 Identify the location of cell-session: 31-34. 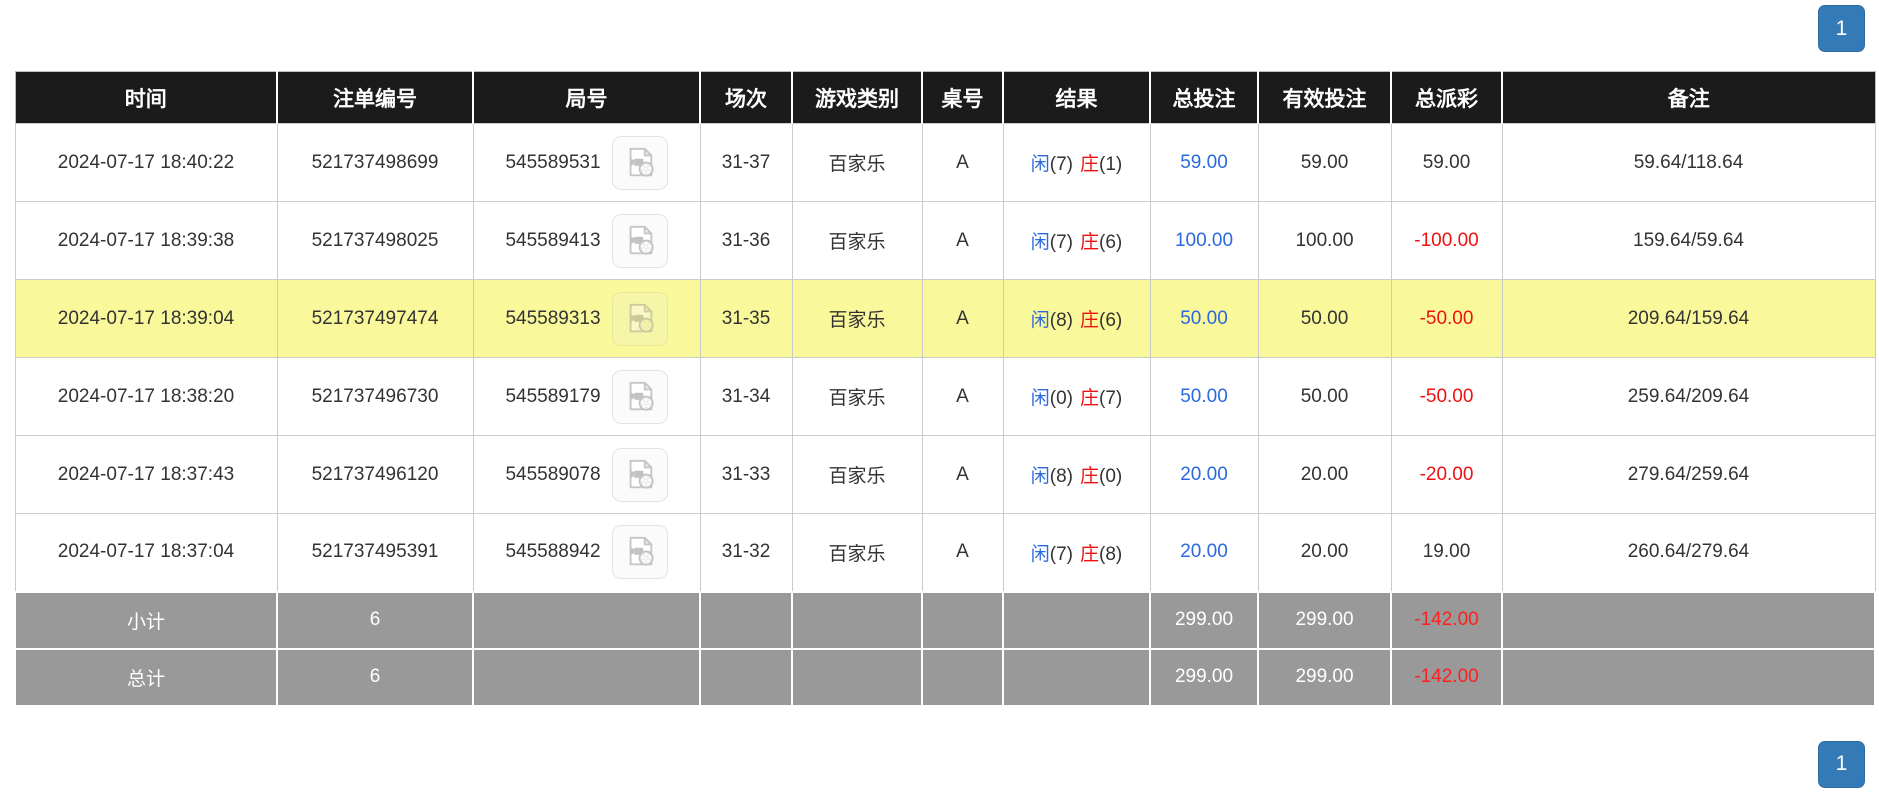
(746, 396).